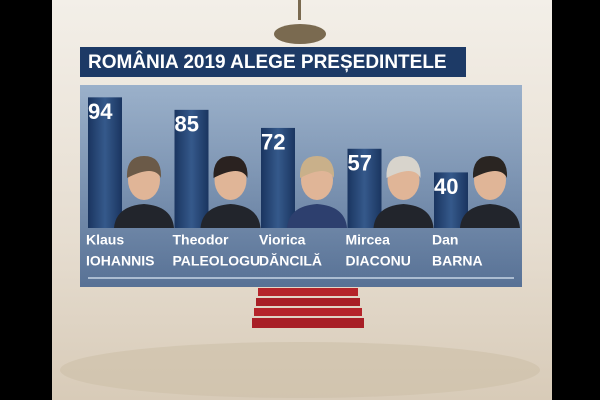 The height and width of the screenshot is (400, 600). Describe the element at coordinates (267, 62) in the screenshot. I see `chart-title: ROMÂNIA 2019 ALEGE PREȘEDINTELE` at that location.